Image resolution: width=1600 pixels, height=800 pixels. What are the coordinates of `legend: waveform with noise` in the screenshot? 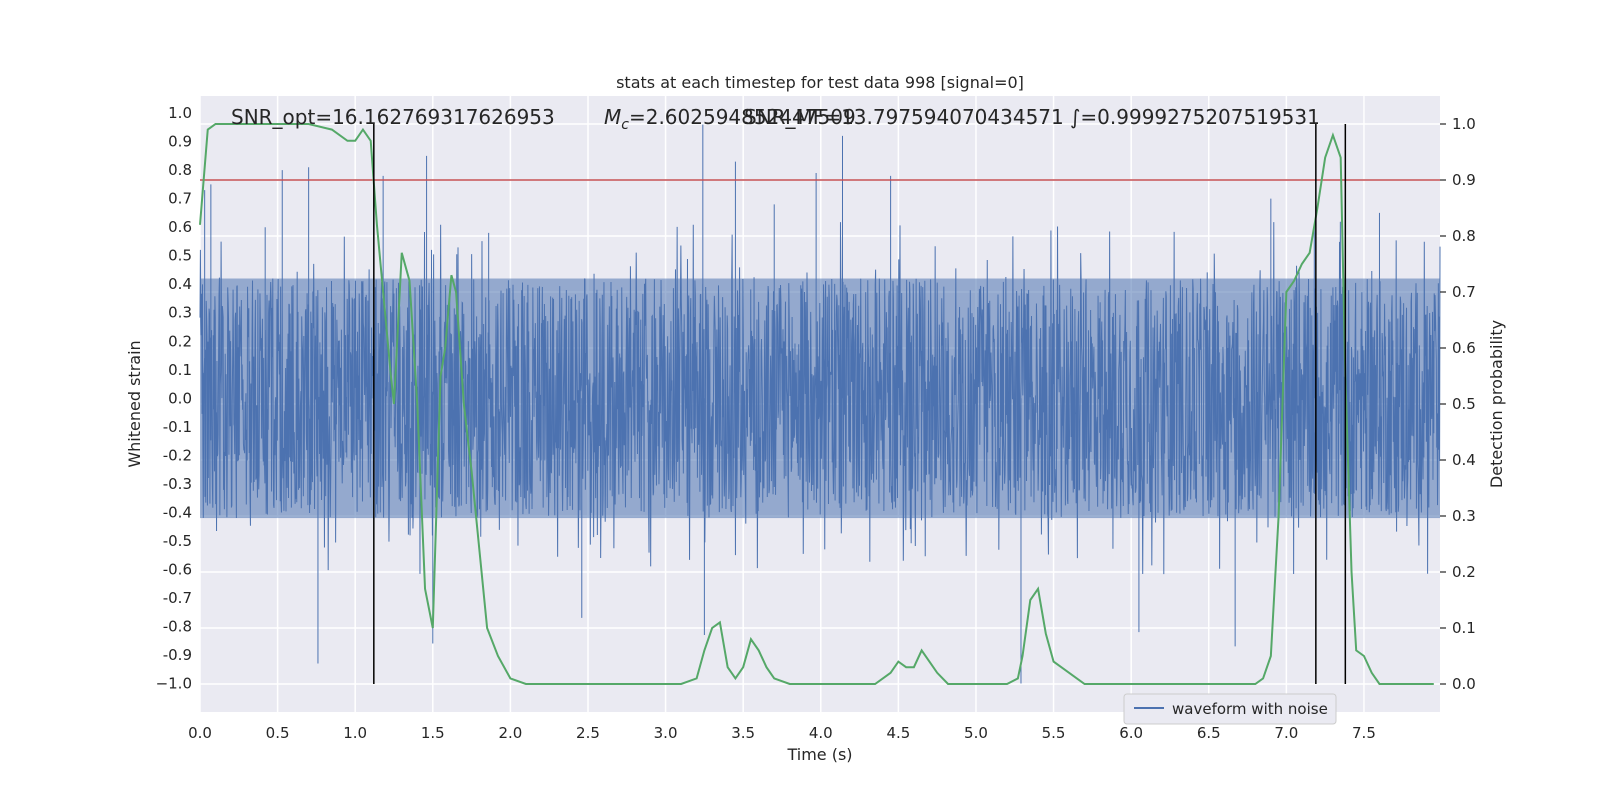 It's located at (1230, 709).